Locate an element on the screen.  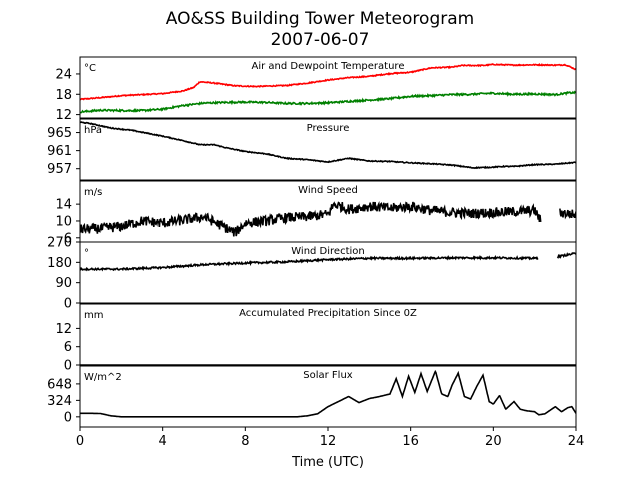
panel-unit-label: hPa is located at coordinates (93, 130).